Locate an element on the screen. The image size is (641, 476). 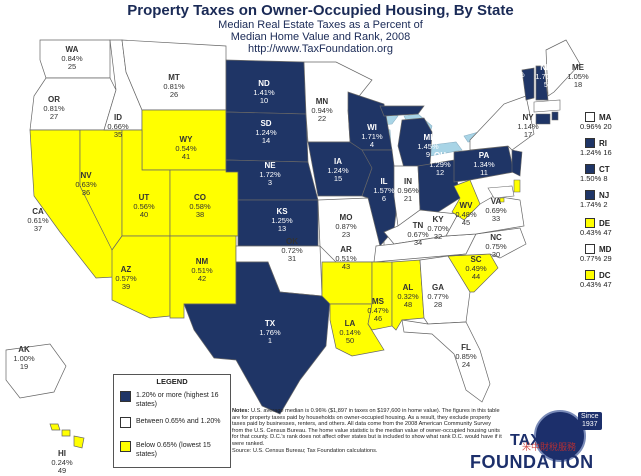
state-rank: 28 is located at coordinates (438, 304).